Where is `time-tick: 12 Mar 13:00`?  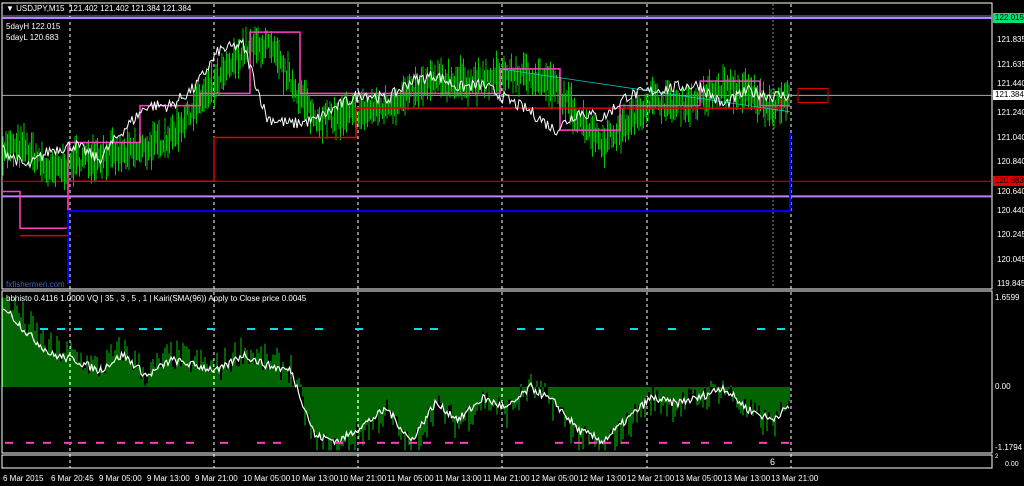 time-tick: 12 Mar 13:00 is located at coordinates (603, 478).